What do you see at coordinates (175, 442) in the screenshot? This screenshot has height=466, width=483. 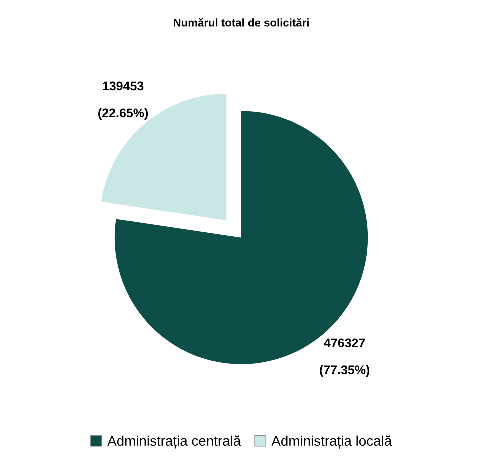 I see `legend-label: Administrația centrală` at bounding box center [175, 442].